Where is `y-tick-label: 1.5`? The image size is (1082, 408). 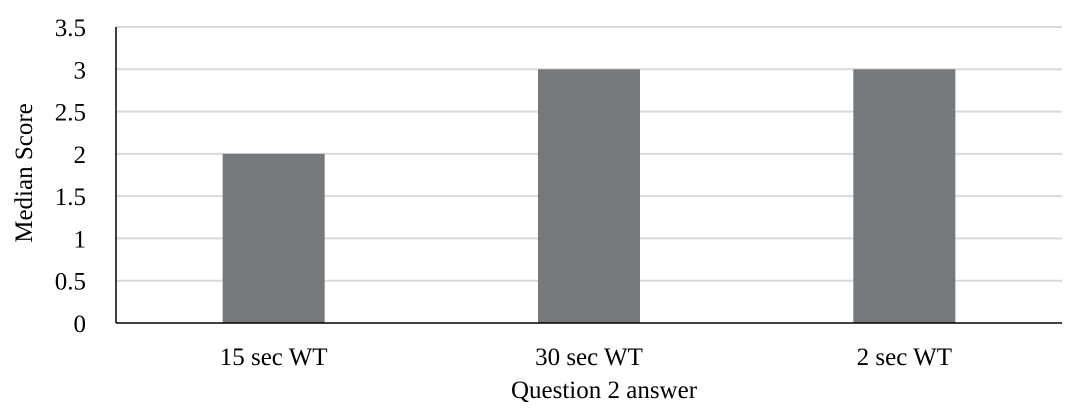
y-tick-label: 1.5 is located at coordinates (70, 197).